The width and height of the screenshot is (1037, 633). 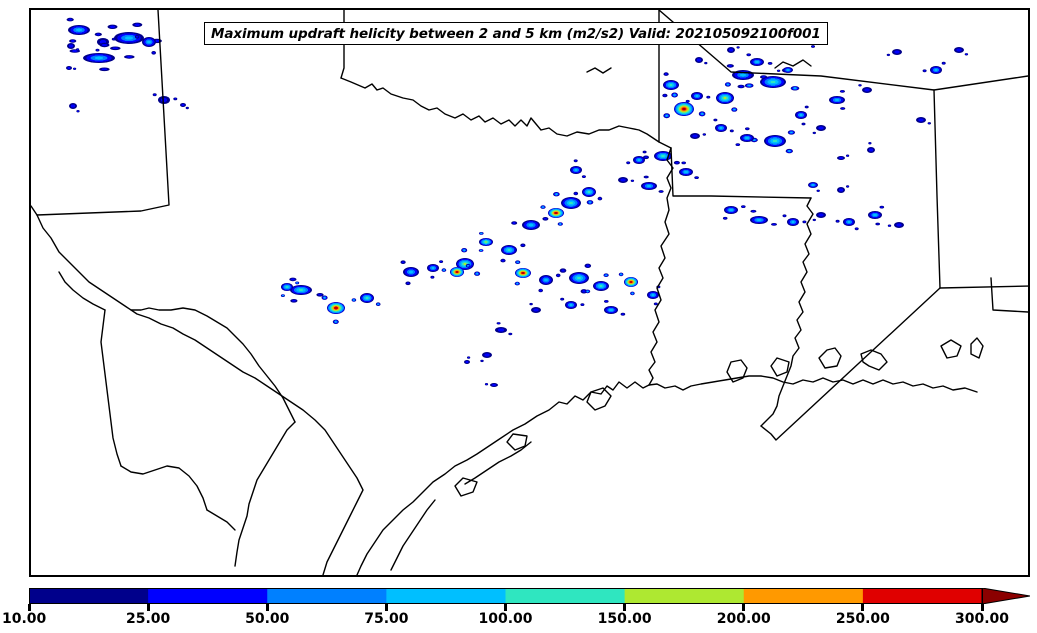 I want to click on river-tributary-red, so click(x=599, y=70).